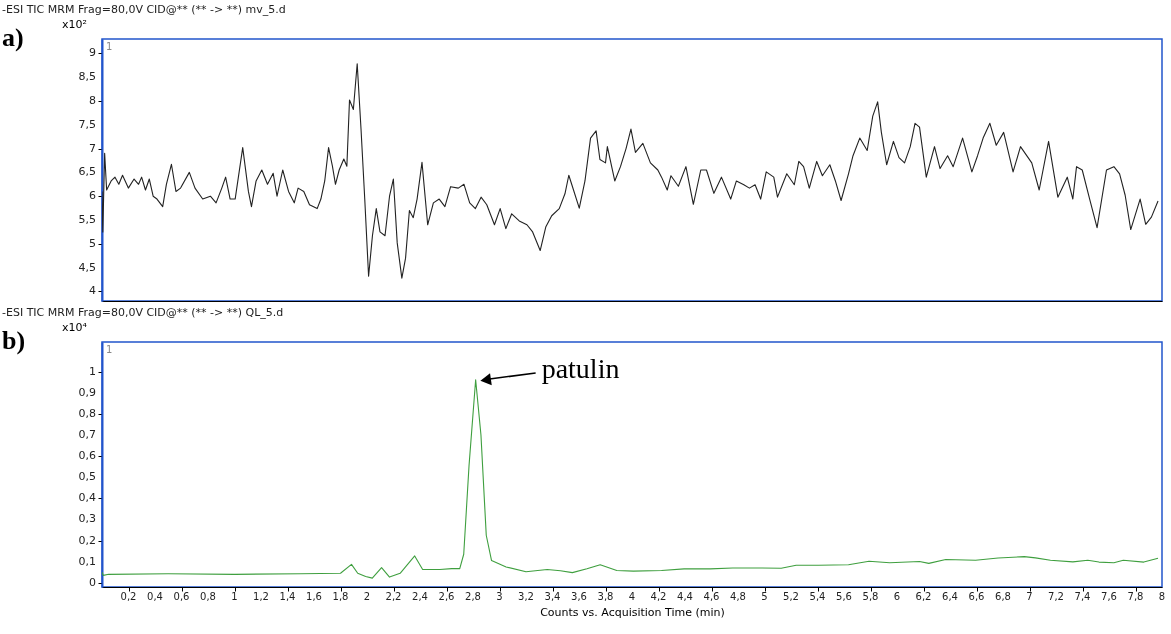 The image size is (1171, 634). I want to click on x-tick-label: 2,2, so click(393, 596).